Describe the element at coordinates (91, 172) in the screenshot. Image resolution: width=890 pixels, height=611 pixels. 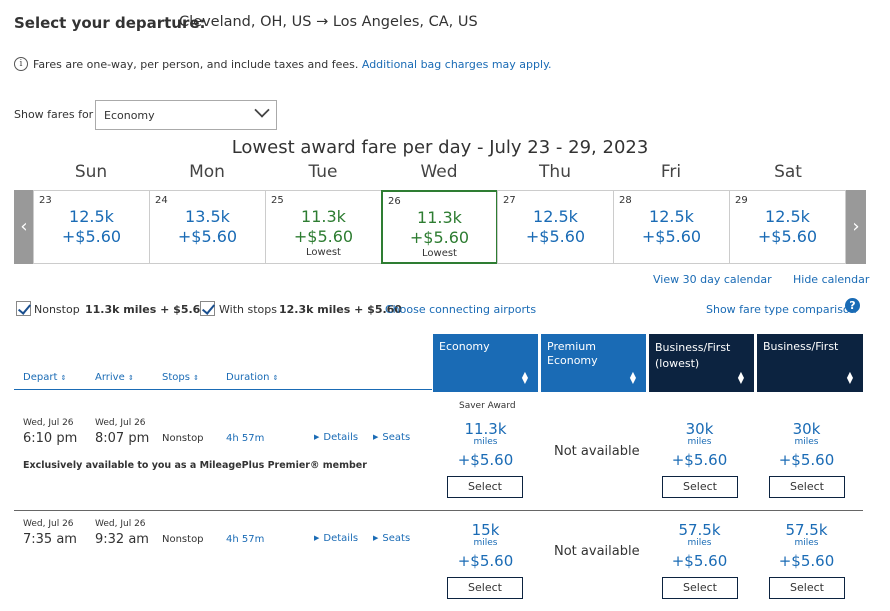
I see `day-name-sun: Sun` at that location.